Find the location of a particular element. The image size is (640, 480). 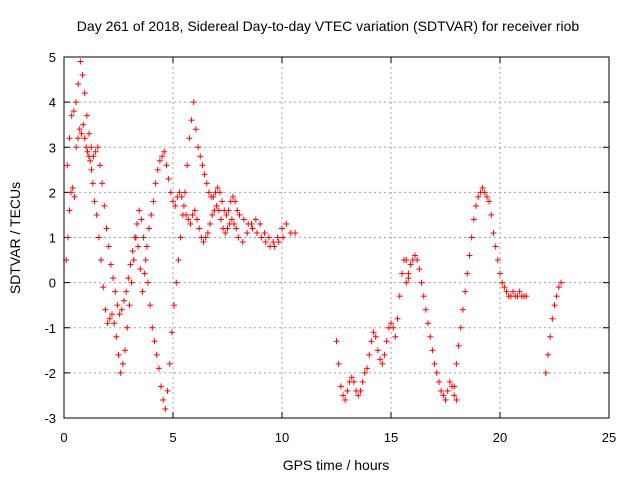

x-tick-label: 20 is located at coordinates (500, 437).